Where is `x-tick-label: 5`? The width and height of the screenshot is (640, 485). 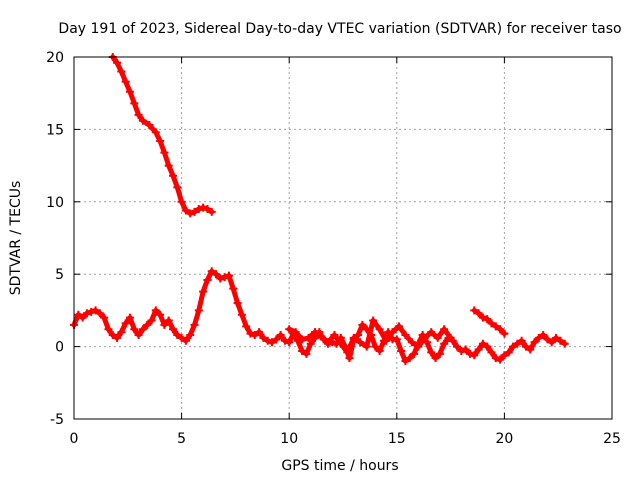
x-tick-label: 5 is located at coordinates (181, 439).